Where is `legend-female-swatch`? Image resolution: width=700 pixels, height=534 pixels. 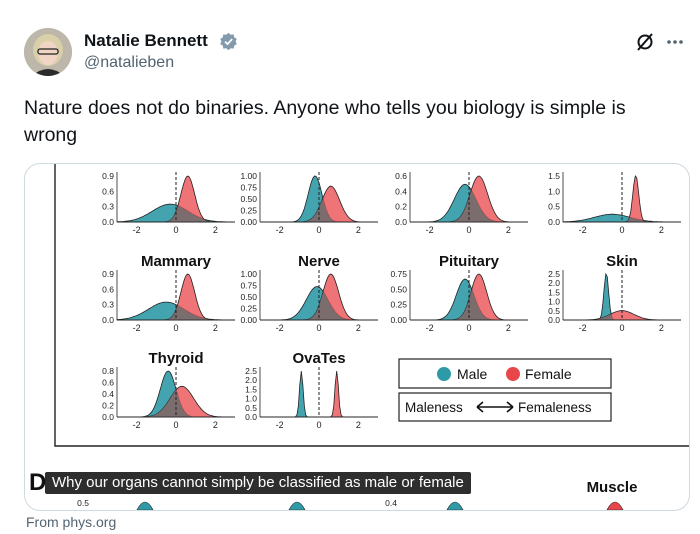 legend-female-swatch is located at coordinates (513, 374).